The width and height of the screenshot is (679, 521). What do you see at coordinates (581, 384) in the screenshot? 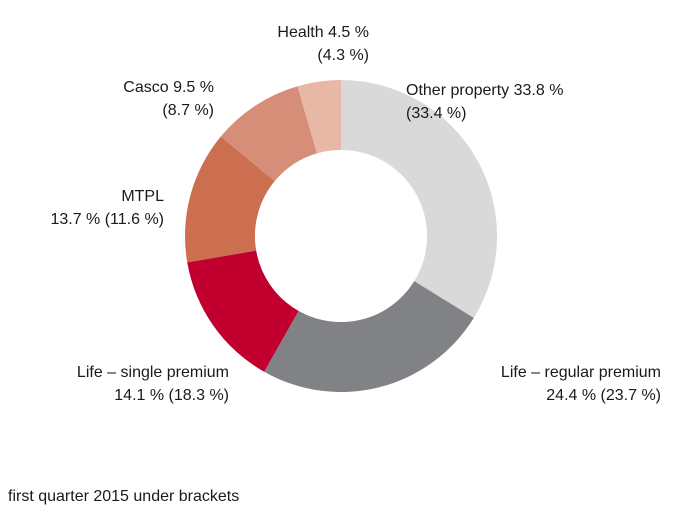
I see `slice-label-life-regular-premium: Life – regular premium 24.4 % (23.7 %)` at bounding box center [581, 384].